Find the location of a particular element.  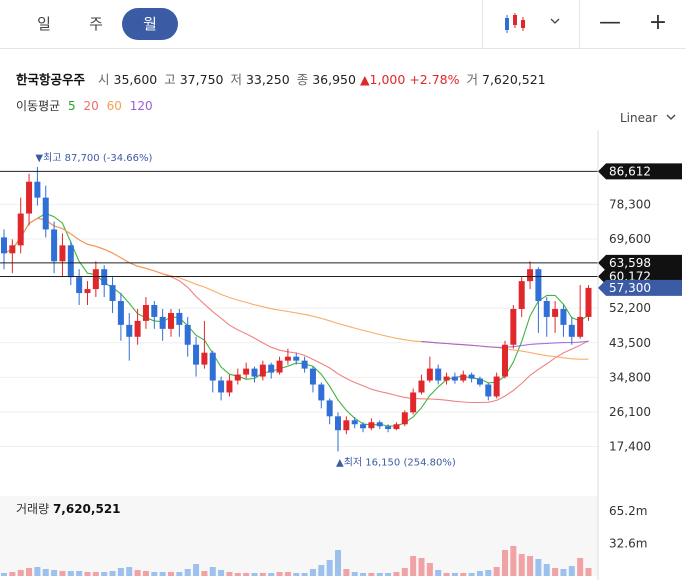

chart-type-selector is located at coordinates (531, 24).